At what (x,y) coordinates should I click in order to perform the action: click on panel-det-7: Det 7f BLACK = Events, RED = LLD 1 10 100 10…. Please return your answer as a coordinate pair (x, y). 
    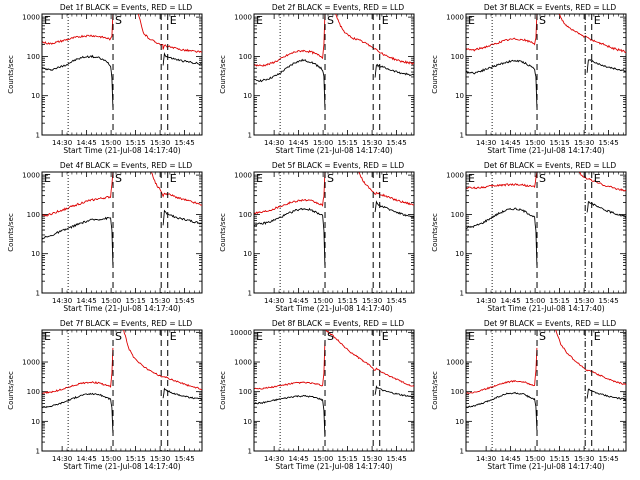
    Looking at the image, I should click on (105, 395).